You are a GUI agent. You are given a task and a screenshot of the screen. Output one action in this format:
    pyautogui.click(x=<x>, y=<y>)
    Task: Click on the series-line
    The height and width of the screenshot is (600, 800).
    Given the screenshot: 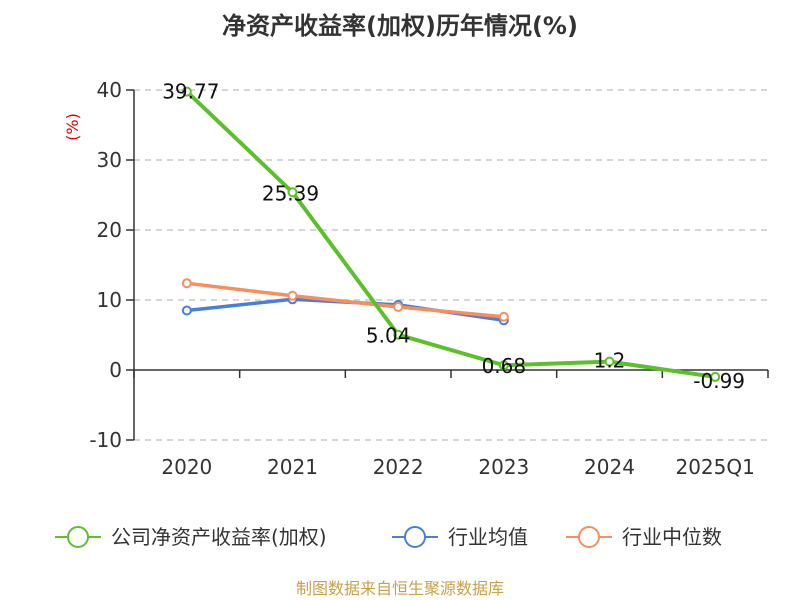 What is the action you would take?
    pyautogui.click(x=345, y=300)
    